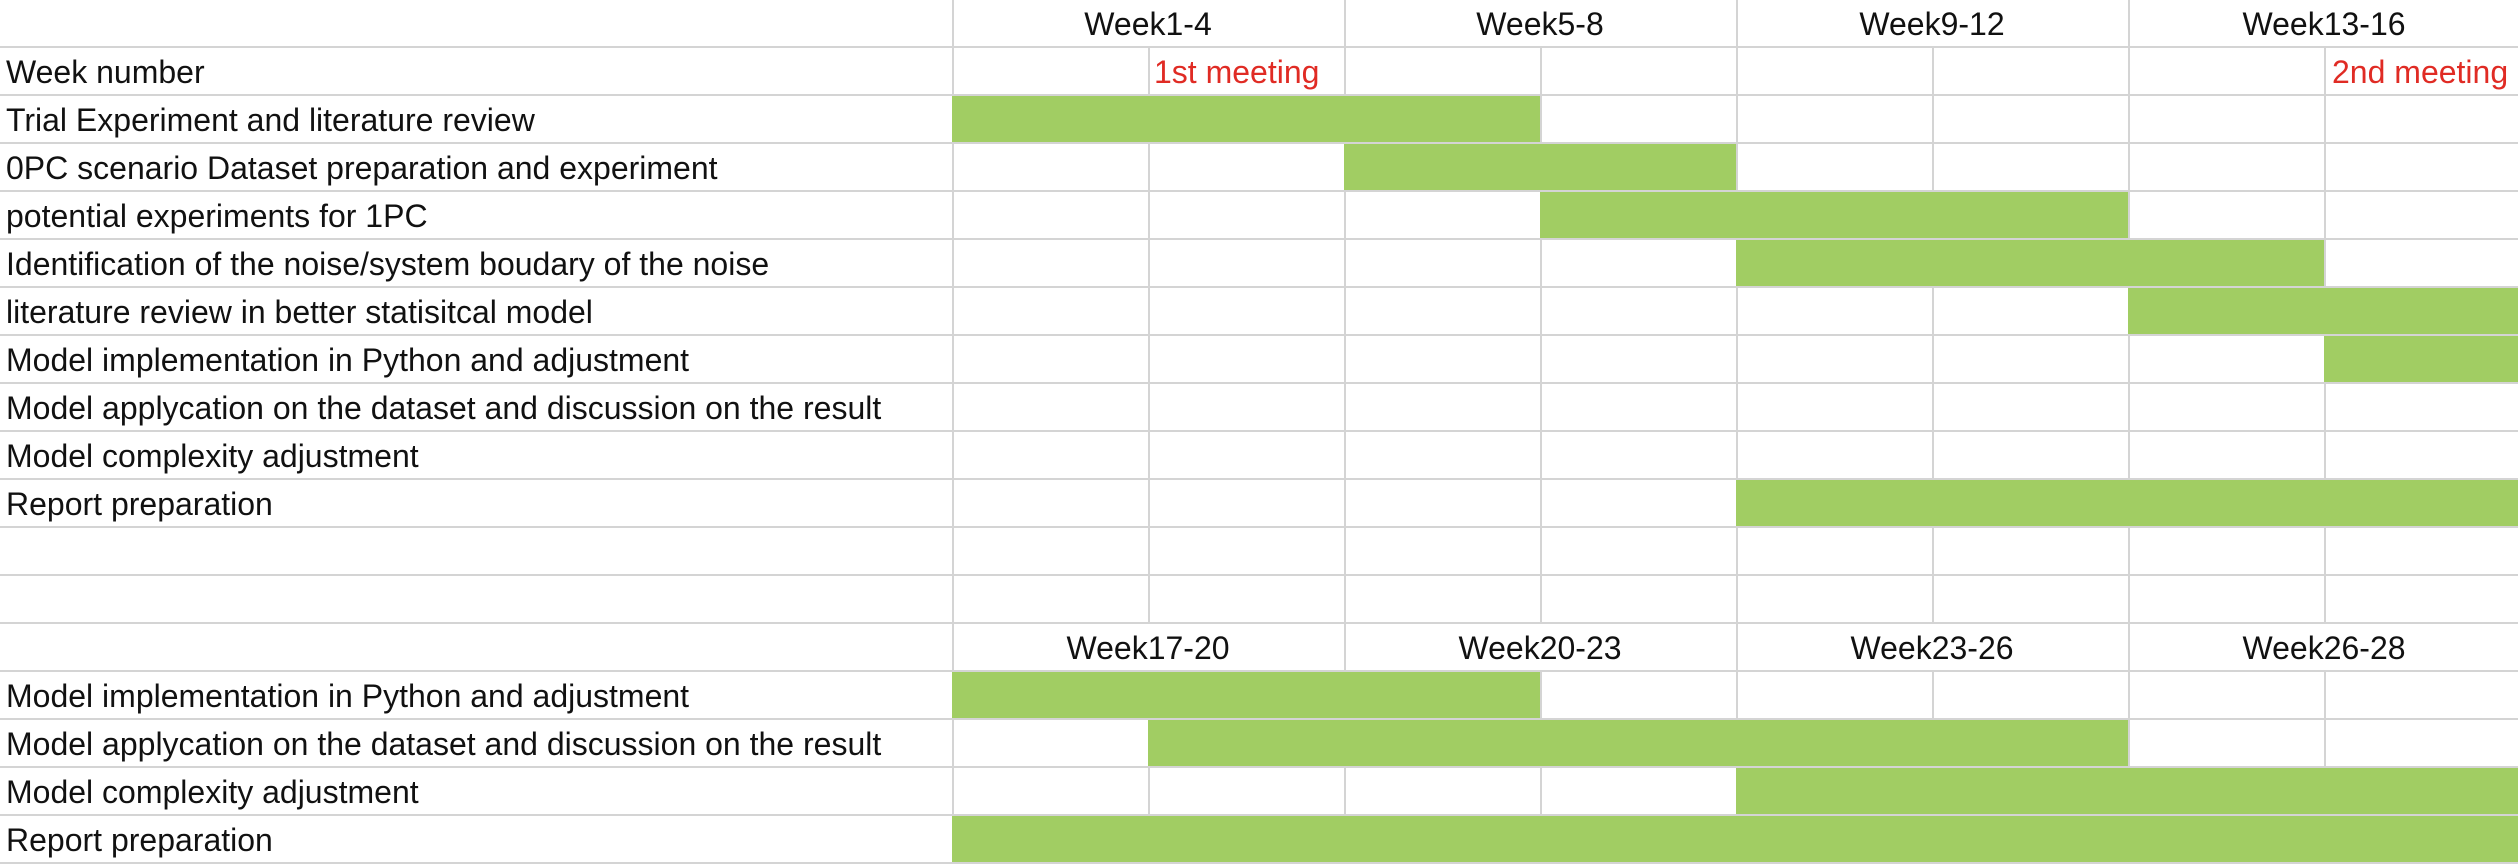 The width and height of the screenshot is (2518, 864). I want to click on header-row-bottom: Week17-20 Week20-23 Week23-26 Week26-28, so click(1259, 648).